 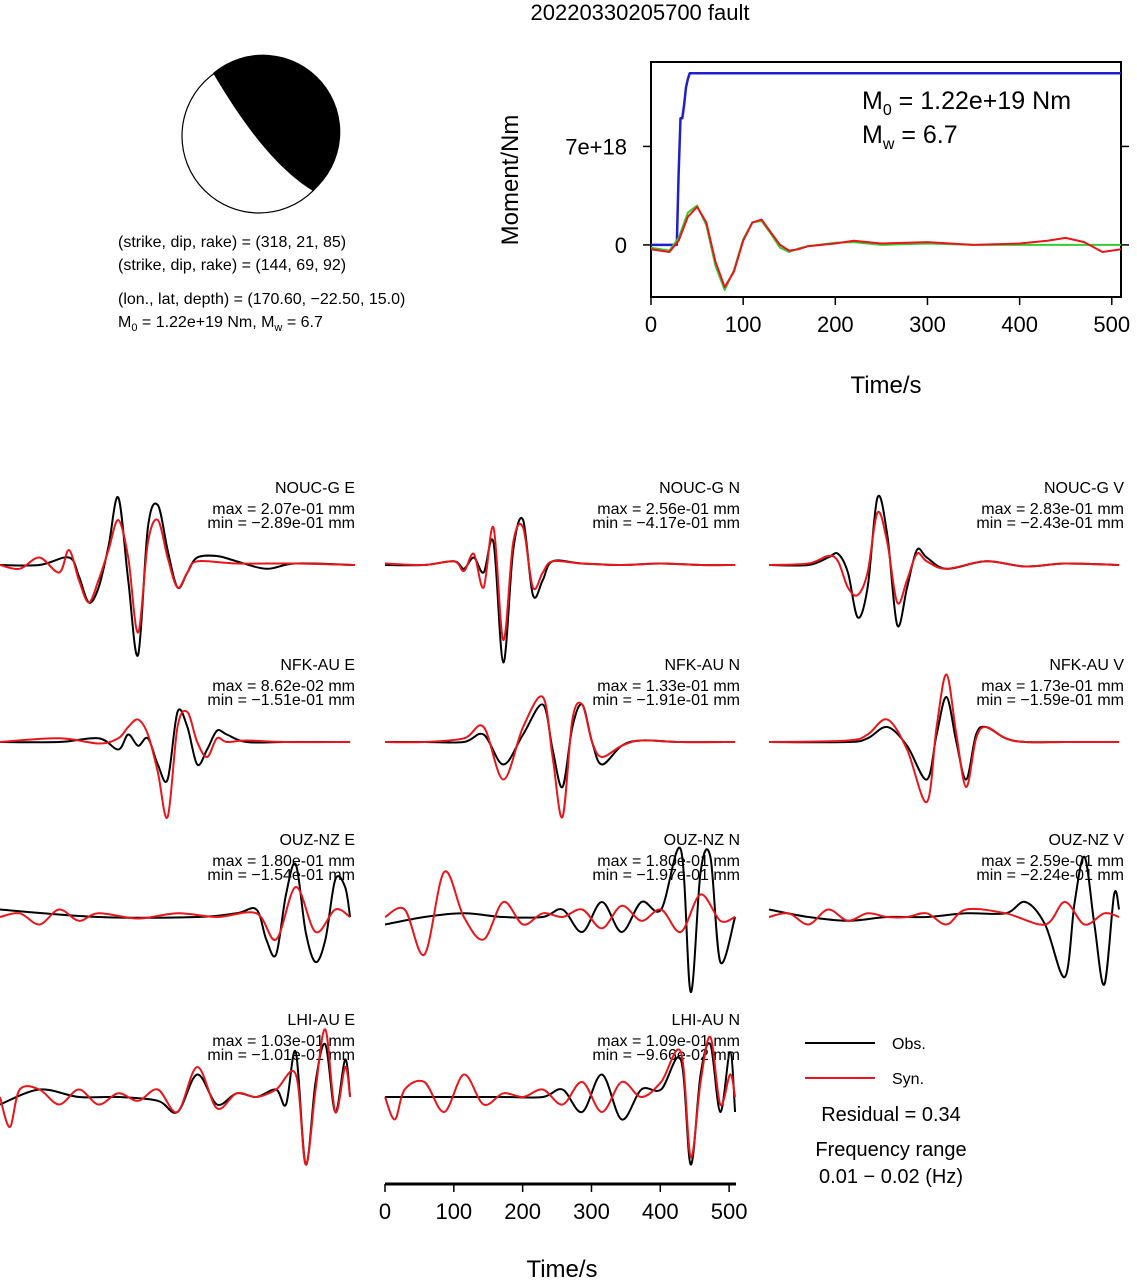 What do you see at coordinates (232, 242) in the screenshot?
I see `mechanism-line-1: (strike, dip, rake) = (318, 21, 85)` at bounding box center [232, 242].